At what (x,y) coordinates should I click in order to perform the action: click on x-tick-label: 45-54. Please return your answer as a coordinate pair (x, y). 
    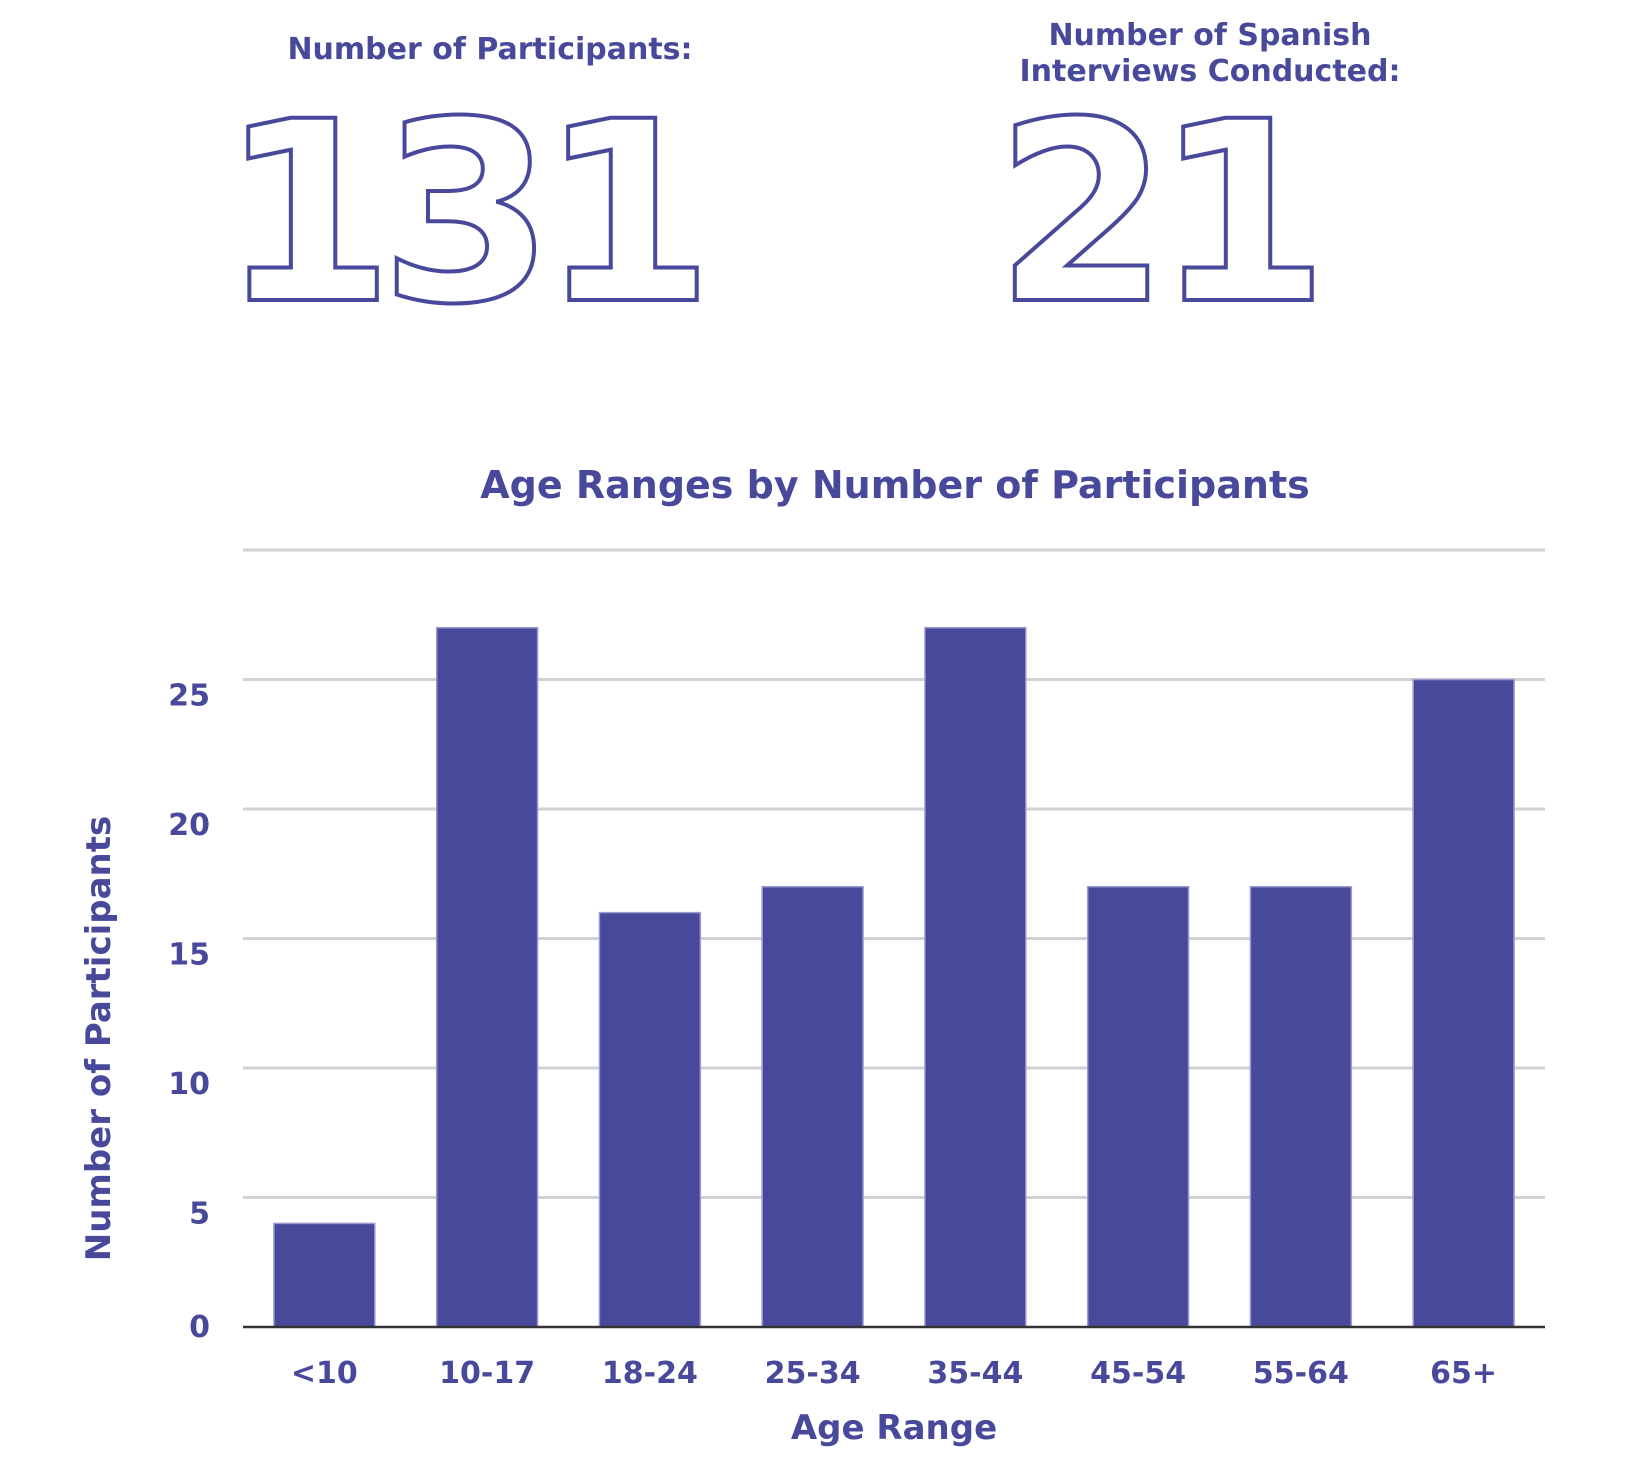
    Looking at the image, I should click on (1138, 1373).